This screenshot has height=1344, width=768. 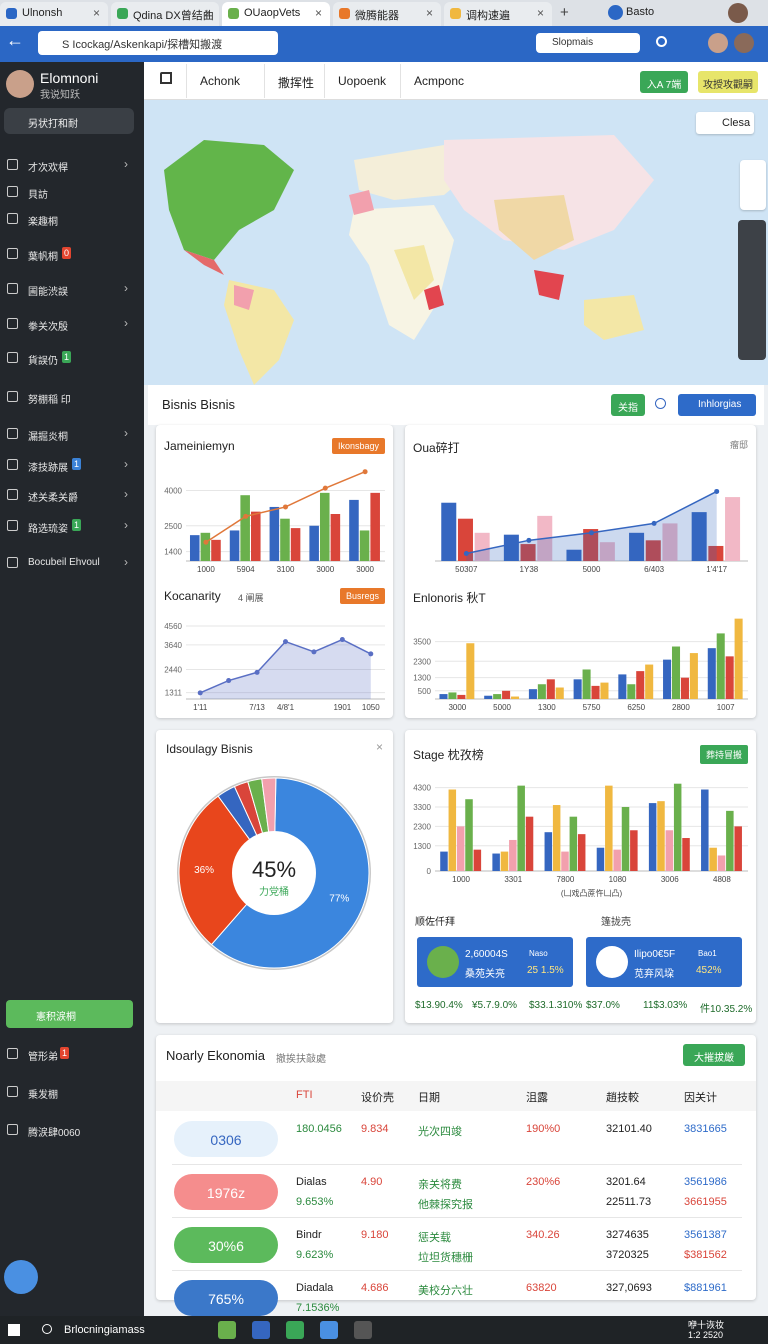 What do you see at coordinates (728, 82) in the screenshot?
I see `nav-button: 攻授攻觀嗣` at bounding box center [728, 82].